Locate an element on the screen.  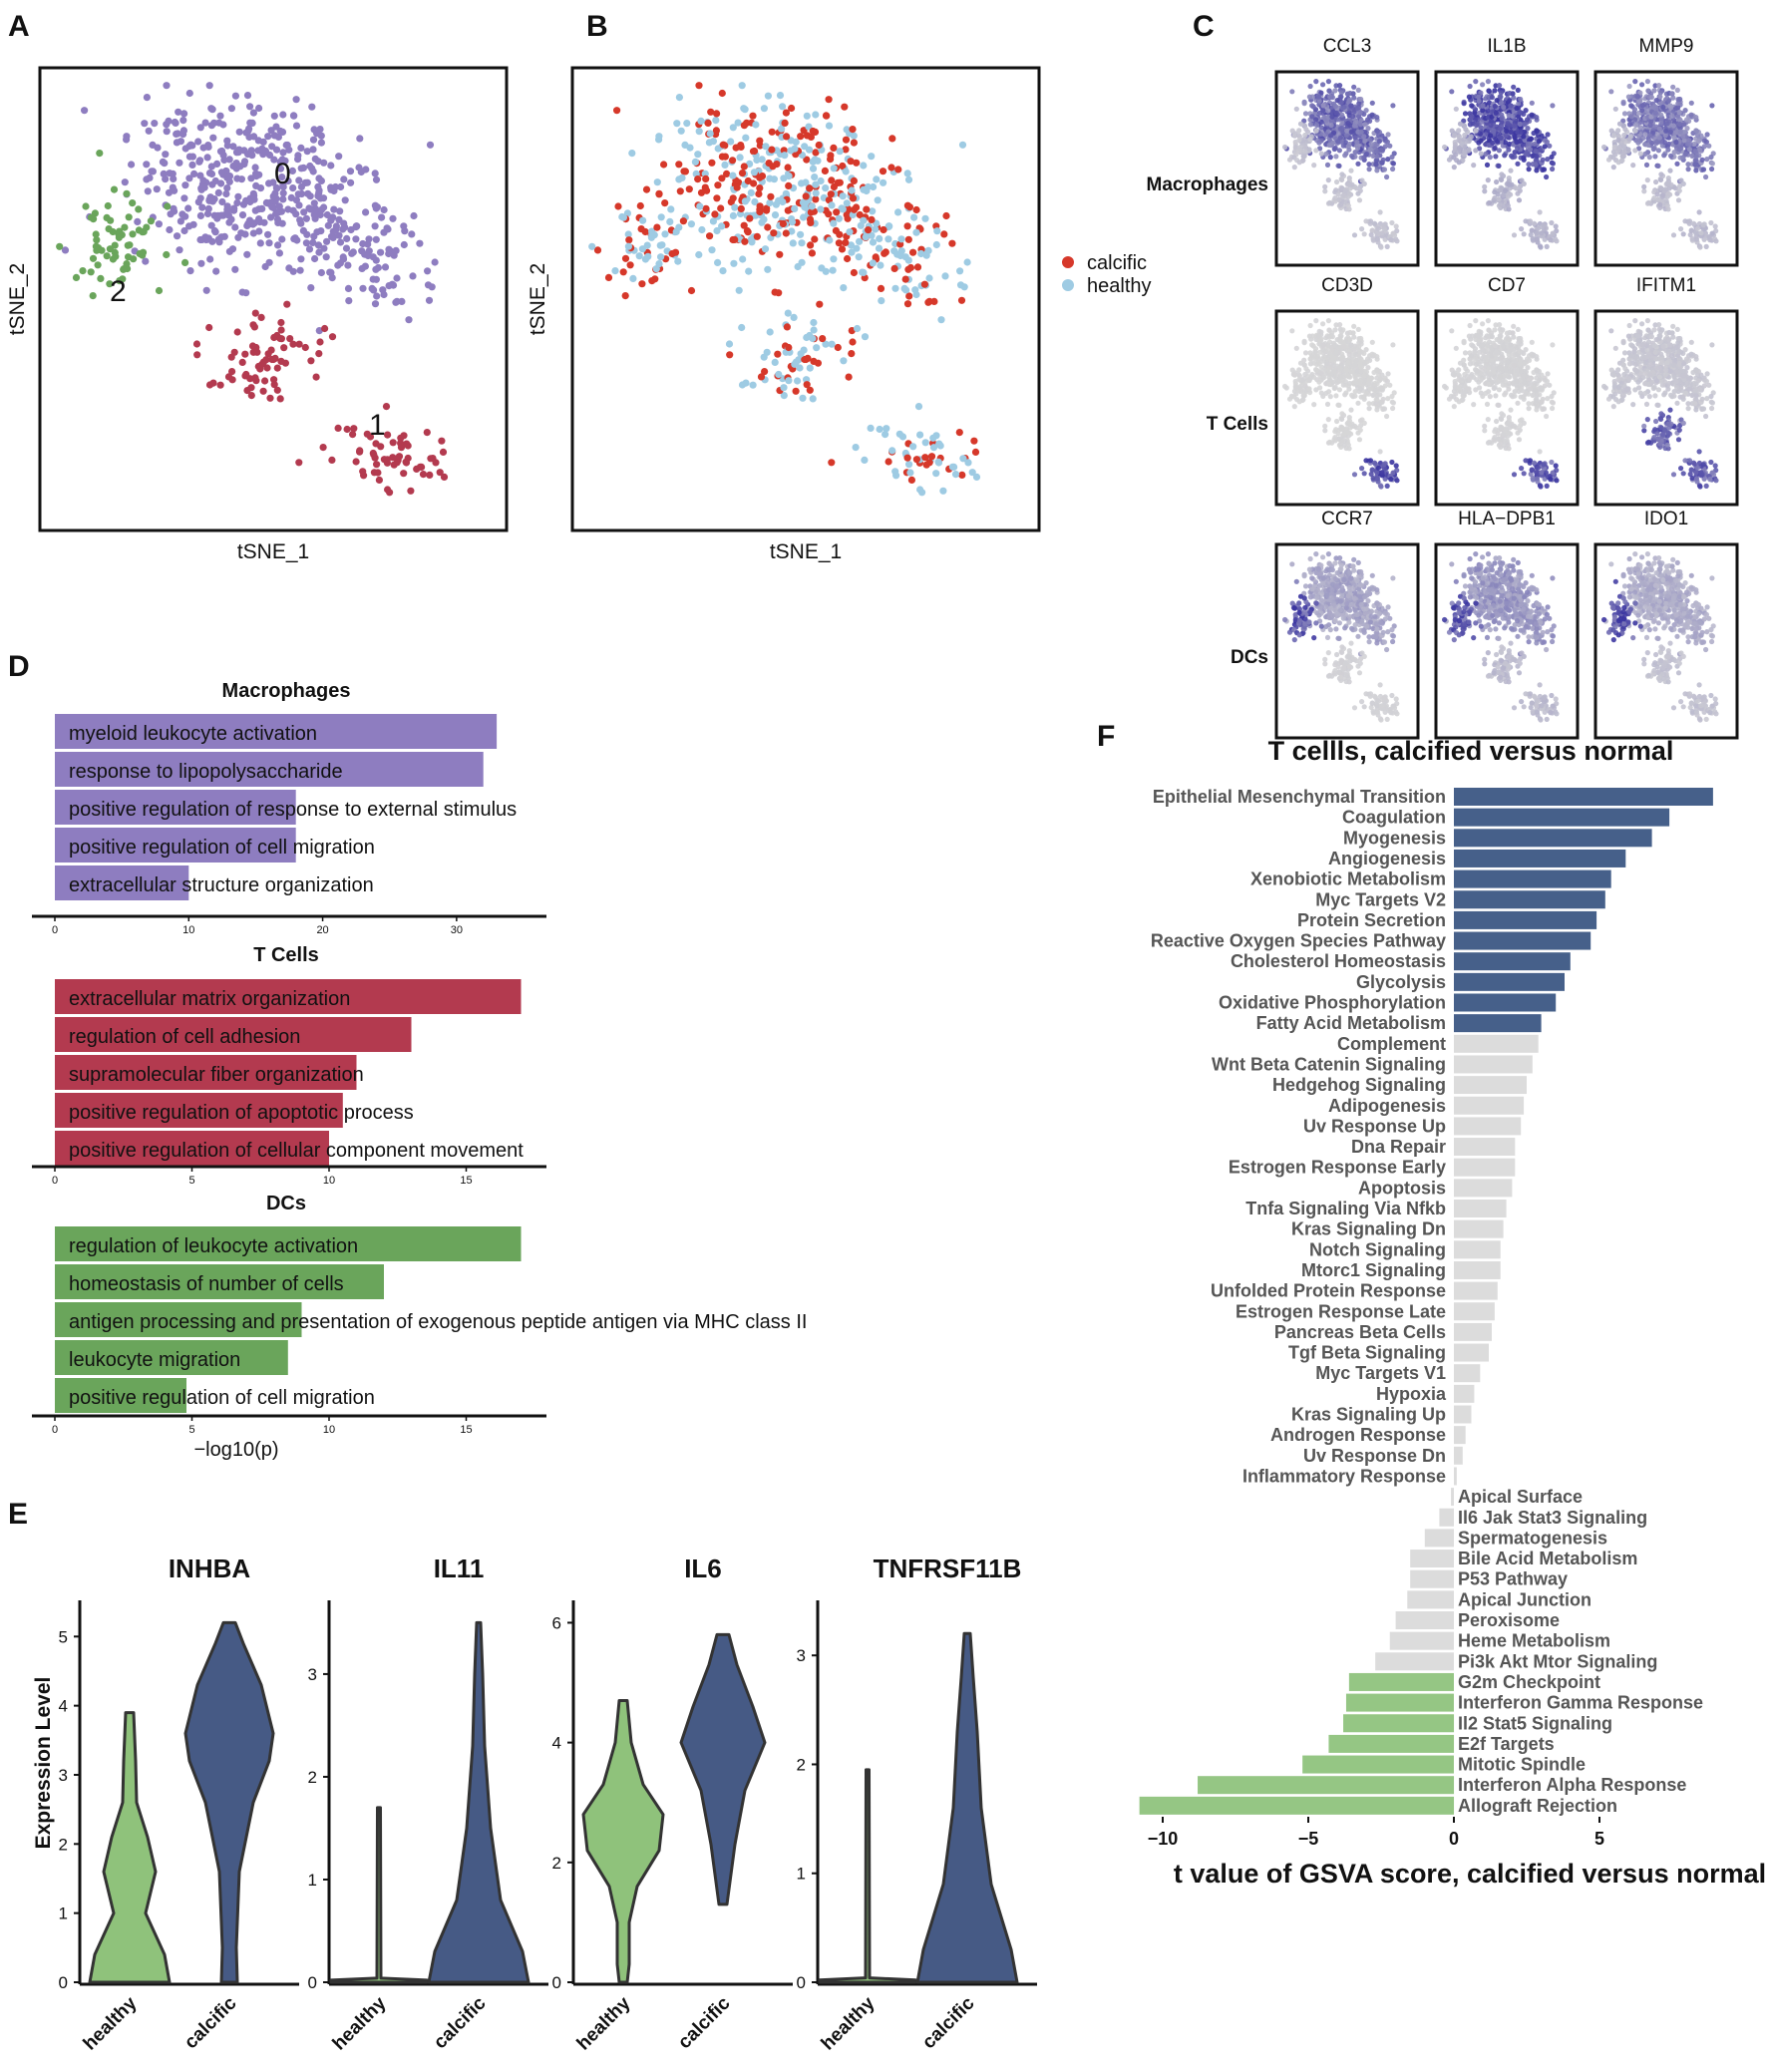
featureplot-gene-title: CD3D is located at coordinates (1347, 285).